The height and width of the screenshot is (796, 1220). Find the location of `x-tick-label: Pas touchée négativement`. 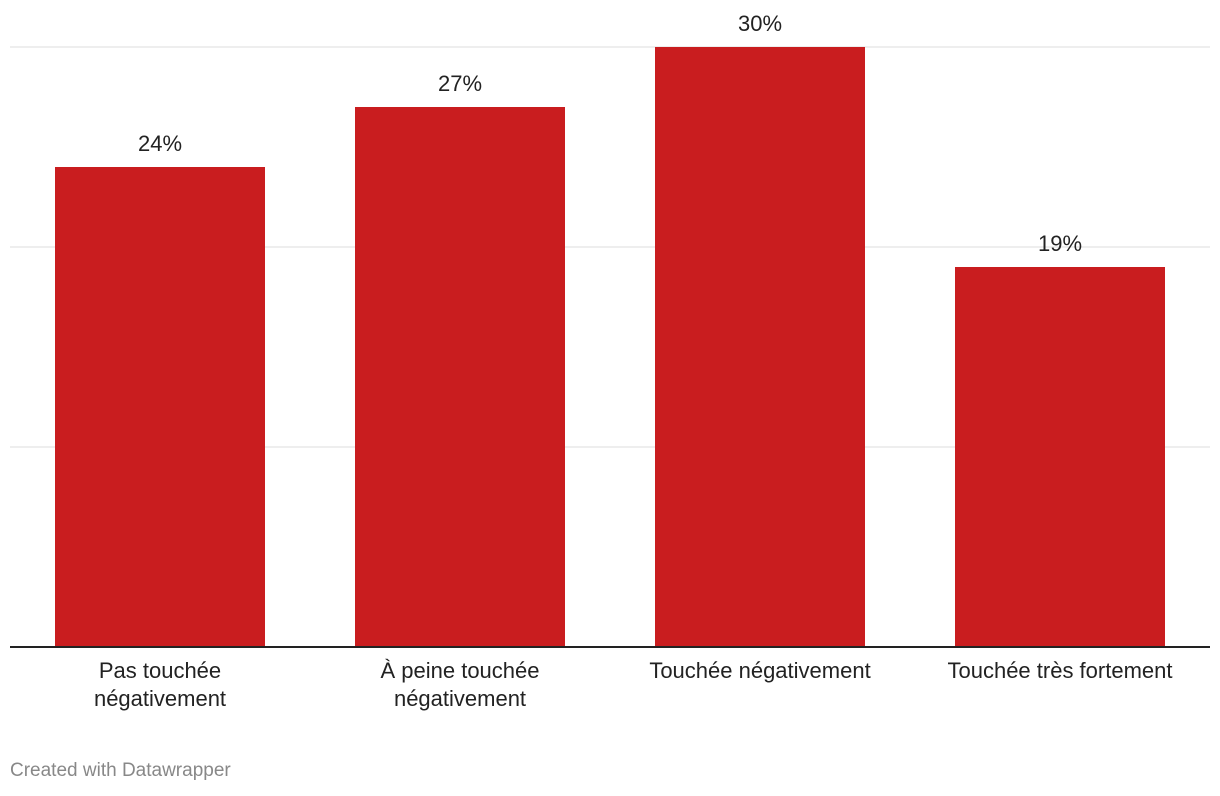

x-tick-label: Pas touchée négativement is located at coordinates (160, 684).